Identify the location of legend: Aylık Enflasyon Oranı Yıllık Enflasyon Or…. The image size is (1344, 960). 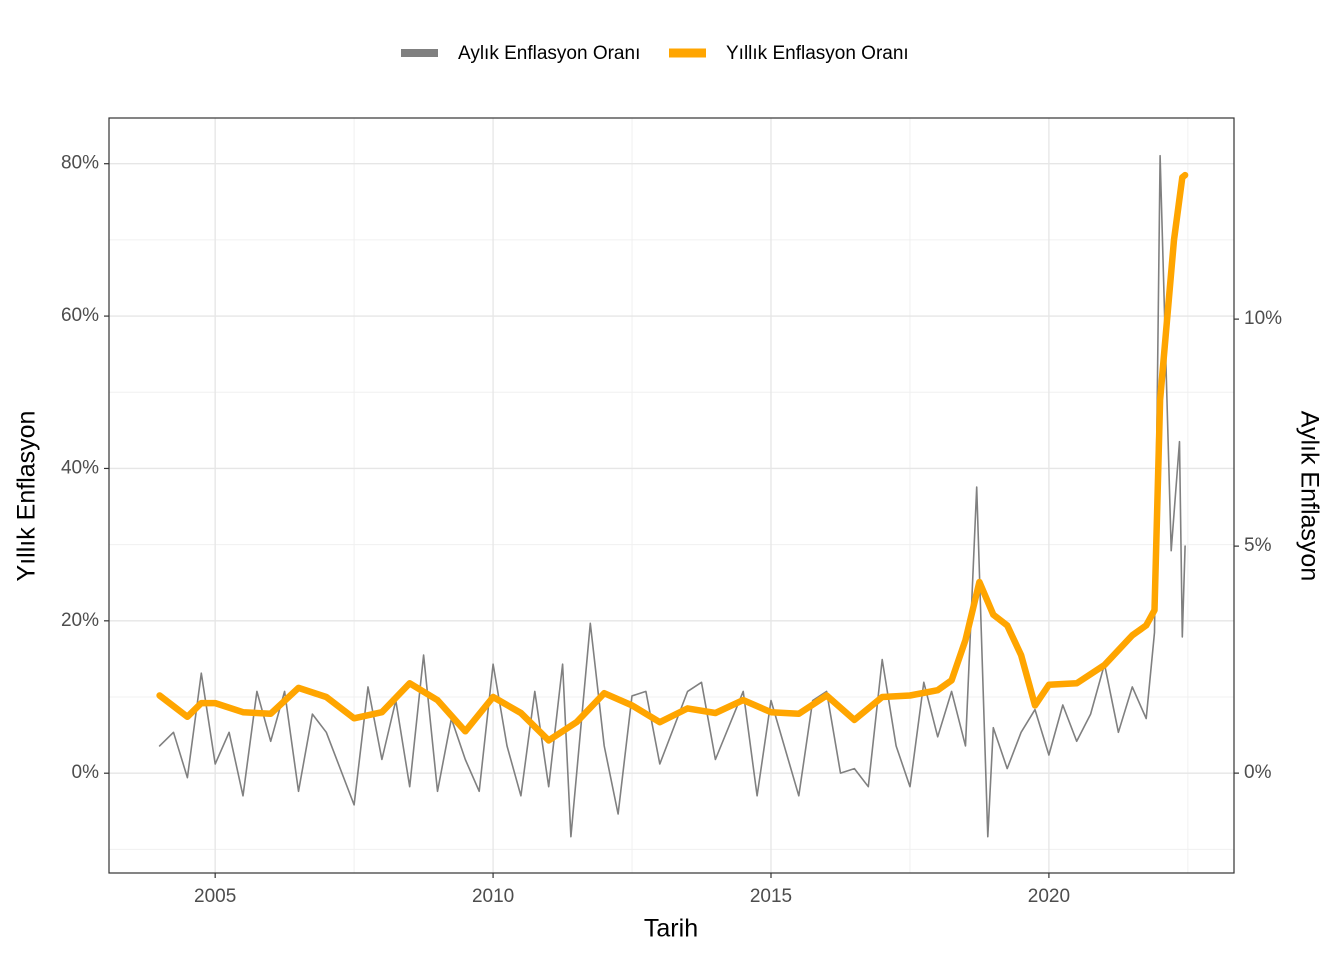
(655, 53).